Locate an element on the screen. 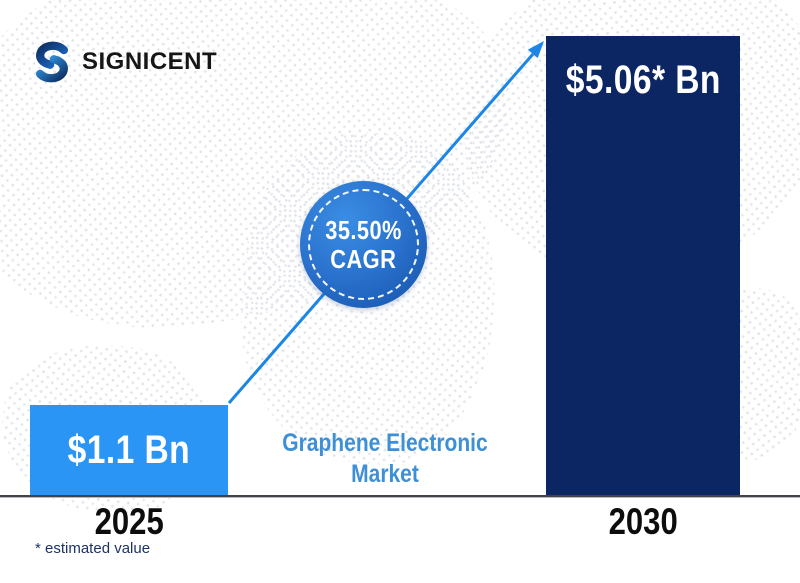 This screenshot has width=800, height=583. footnote: * estimated value is located at coordinates (93, 548).